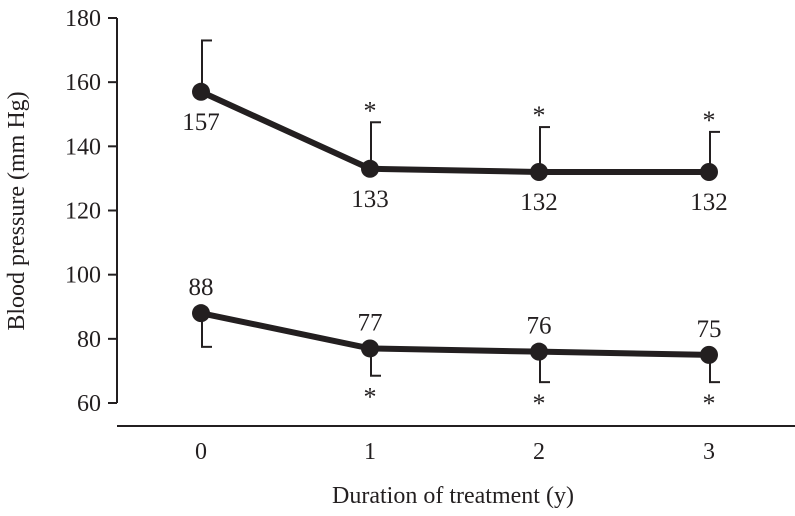  What do you see at coordinates (709, 202) in the screenshot?
I see `systolic-data-label-3: 132` at bounding box center [709, 202].